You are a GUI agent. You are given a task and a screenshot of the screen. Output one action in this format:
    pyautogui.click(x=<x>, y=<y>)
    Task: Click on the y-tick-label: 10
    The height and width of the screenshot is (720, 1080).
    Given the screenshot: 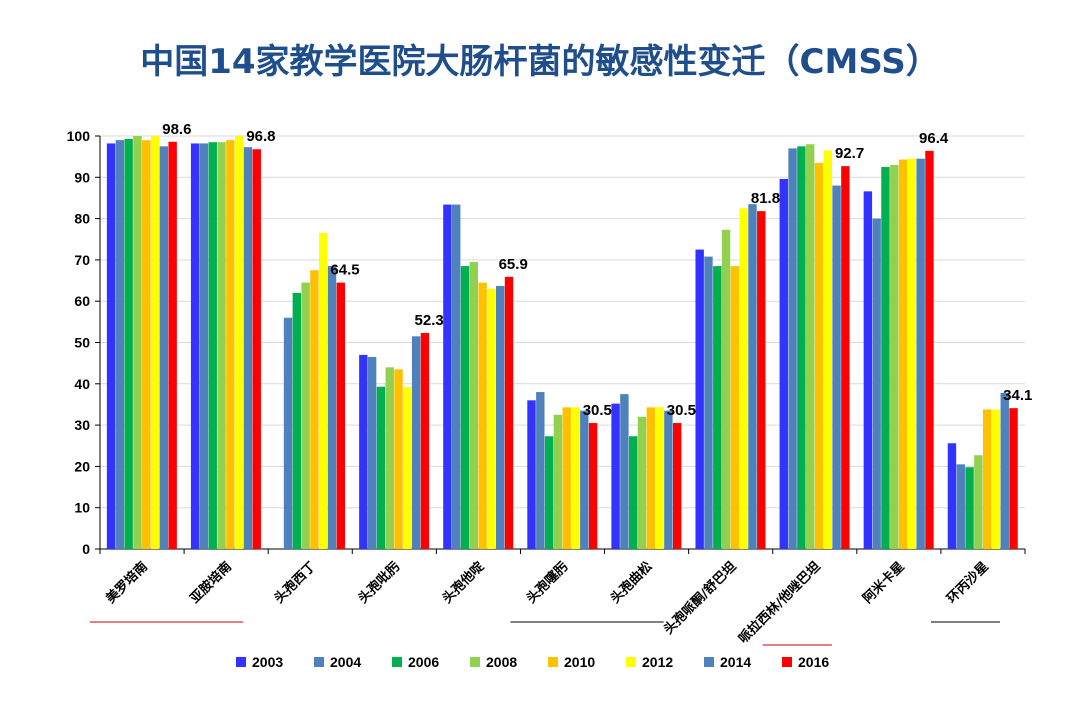 What is the action you would take?
    pyautogui.click(x=82, y=508)
    